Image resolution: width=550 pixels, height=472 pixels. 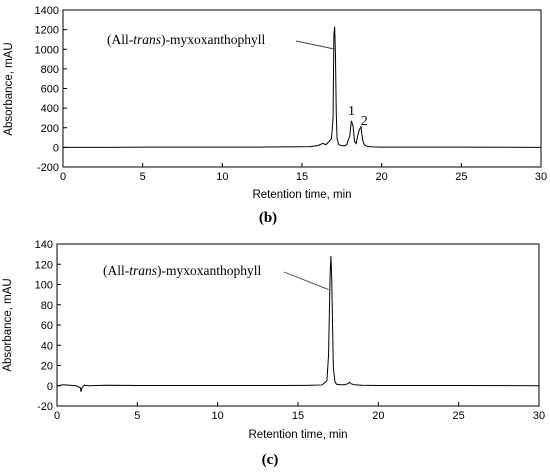 What do you see at coordinates (56, 148) in the screenshot?
I see `chart-b-y-tick-label: 0` at bounding box center [56, 148].